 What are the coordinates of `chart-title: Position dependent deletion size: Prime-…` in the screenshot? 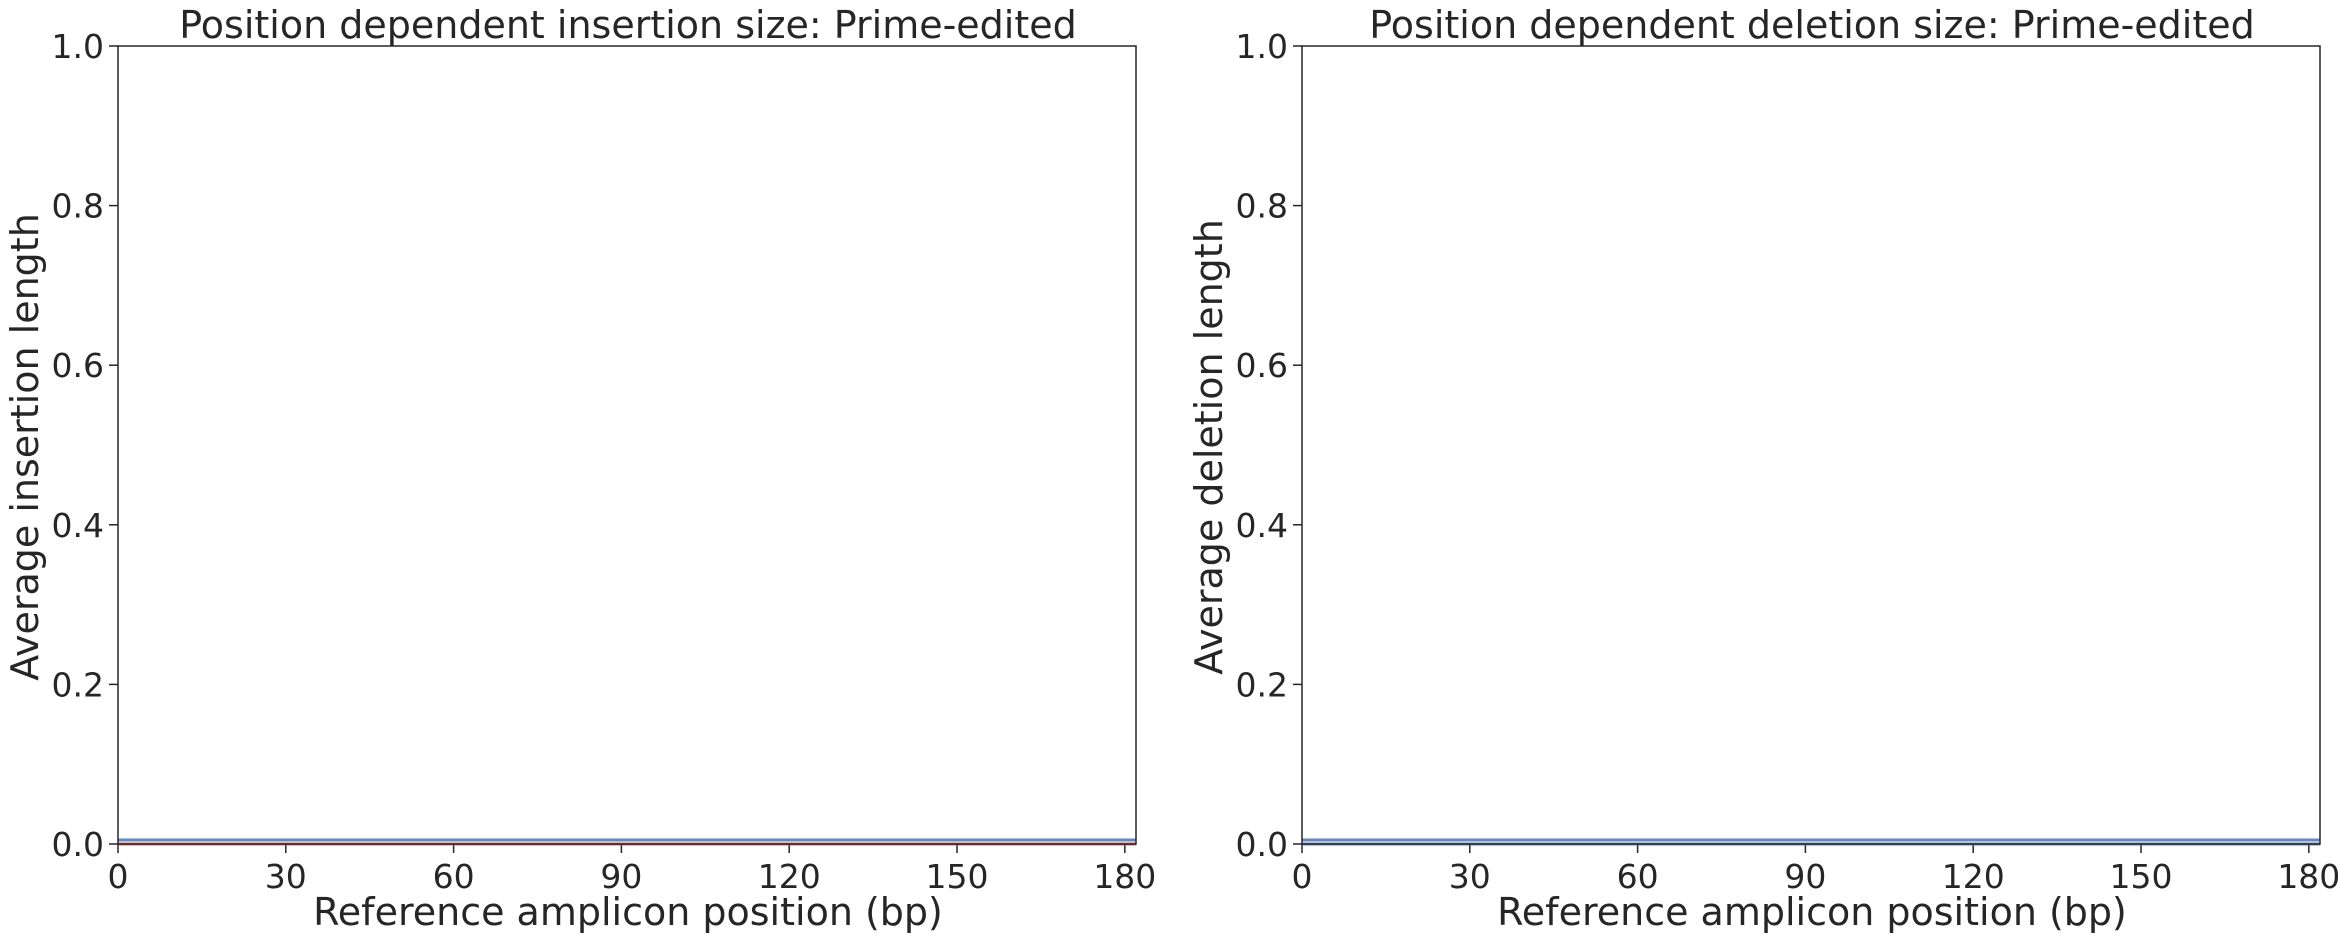 It's located at (1812, 25).